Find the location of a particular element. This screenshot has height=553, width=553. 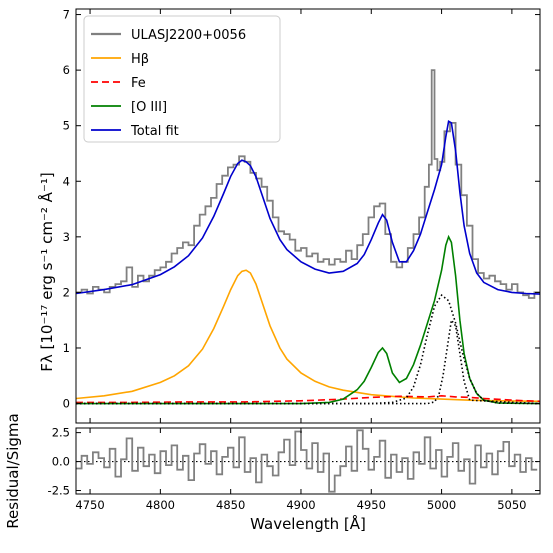

legend: ULASJ2200+0056 Hβ Fe [O III] Total fit is located at coordinates (182, 79).